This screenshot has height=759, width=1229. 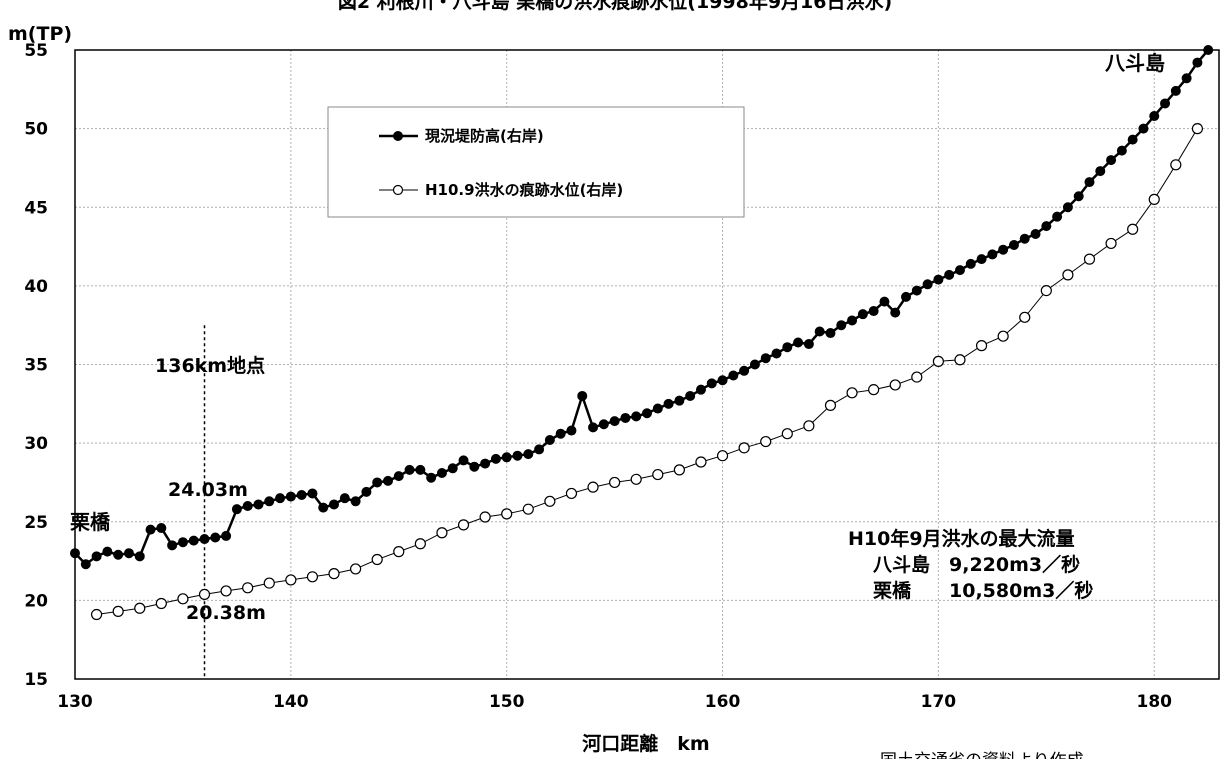 What do you see at coordinates (291, 702) in the screenshot?
I see `x-tick-label: 140` at bounding box center [291, 702].